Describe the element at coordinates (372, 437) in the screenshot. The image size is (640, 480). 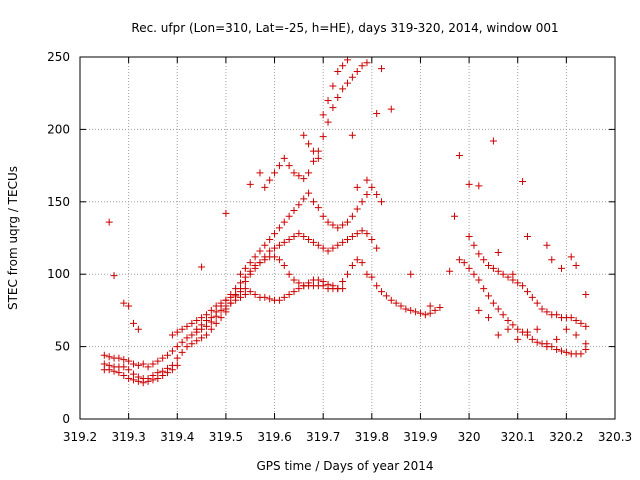
I see `x-tick-label: 319.8` at that location.